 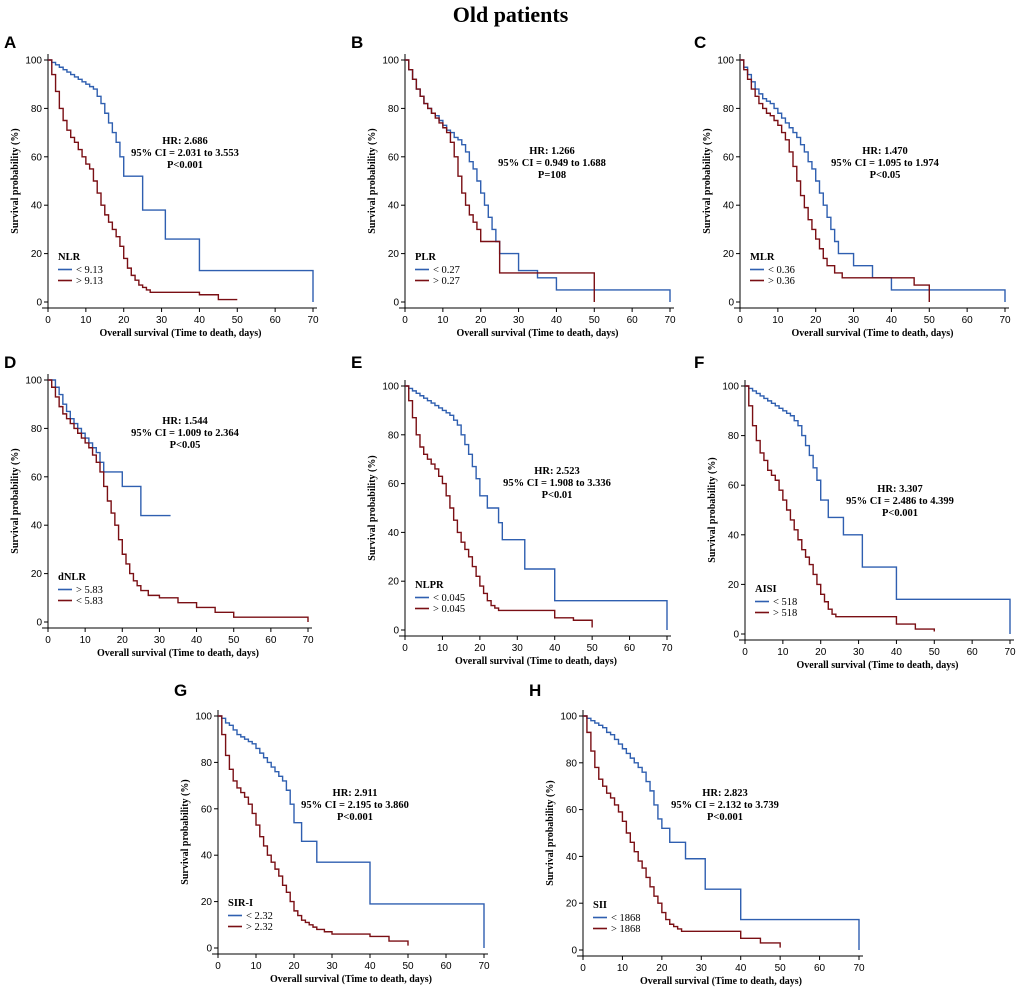 I want to click on legend-label: > 0.045, so click(x=449, y=609).